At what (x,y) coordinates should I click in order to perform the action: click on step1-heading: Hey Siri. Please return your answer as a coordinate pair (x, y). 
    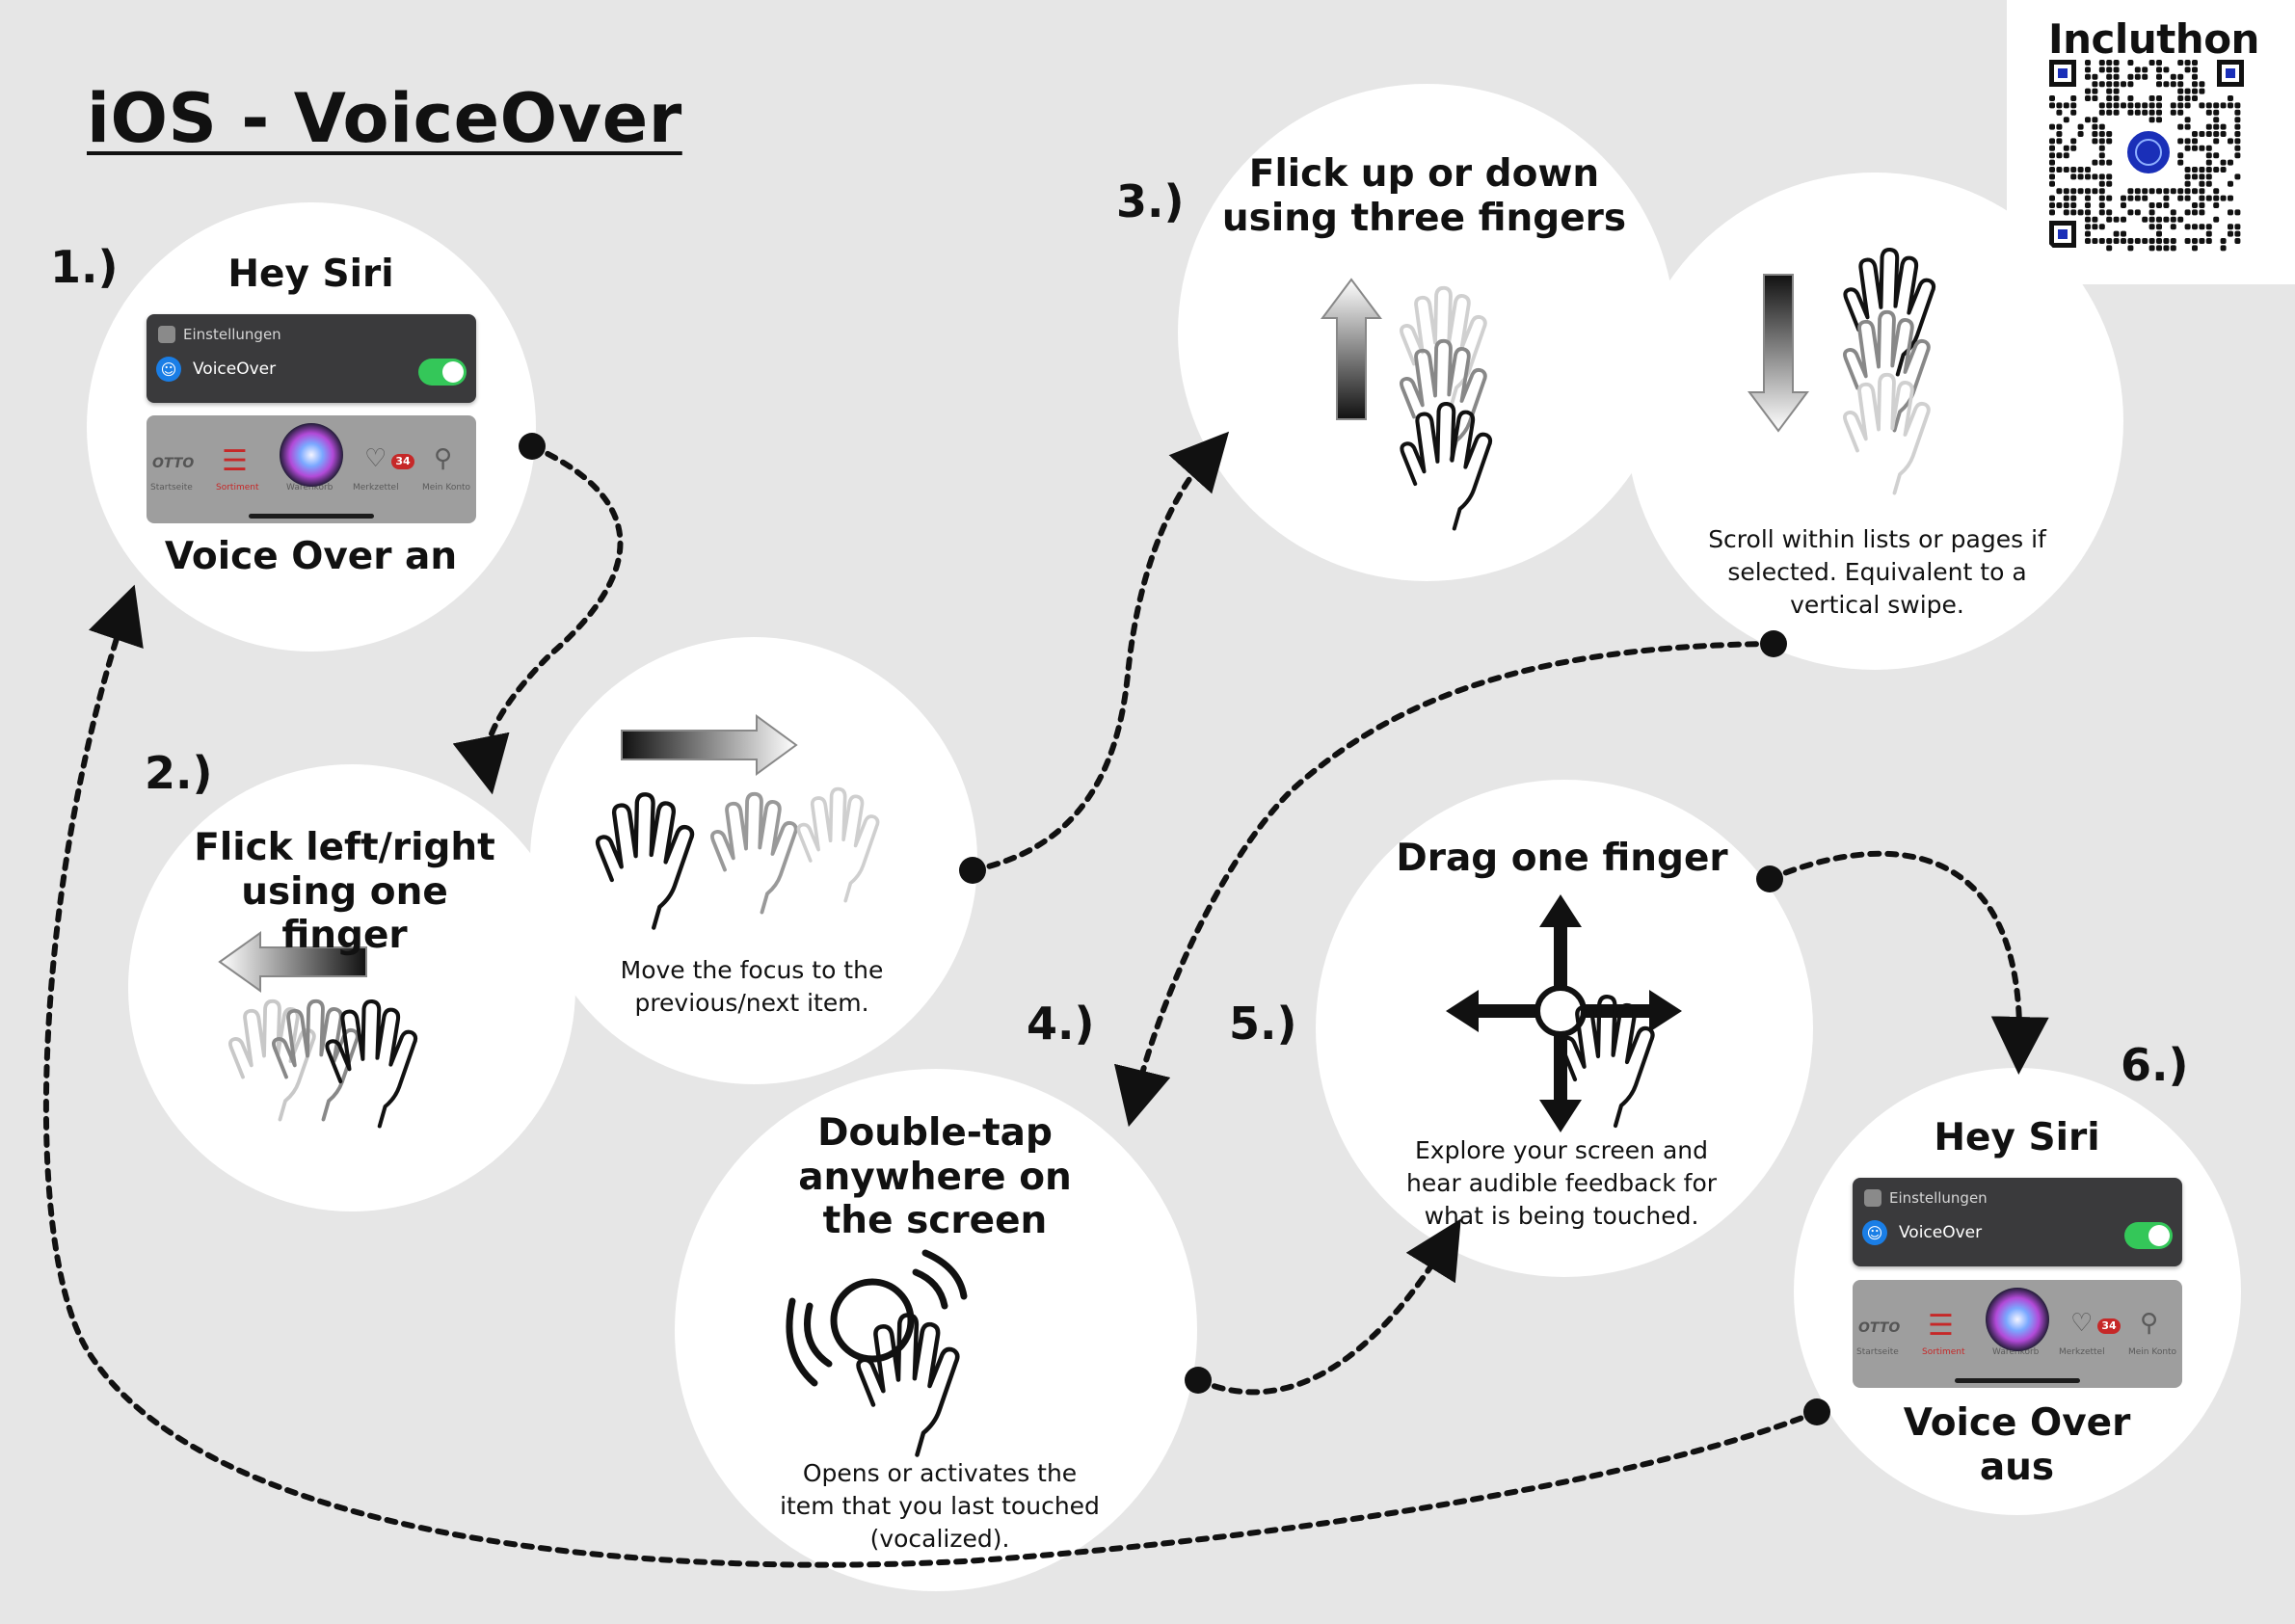
    Looking at the image, I should click on (310, 274).